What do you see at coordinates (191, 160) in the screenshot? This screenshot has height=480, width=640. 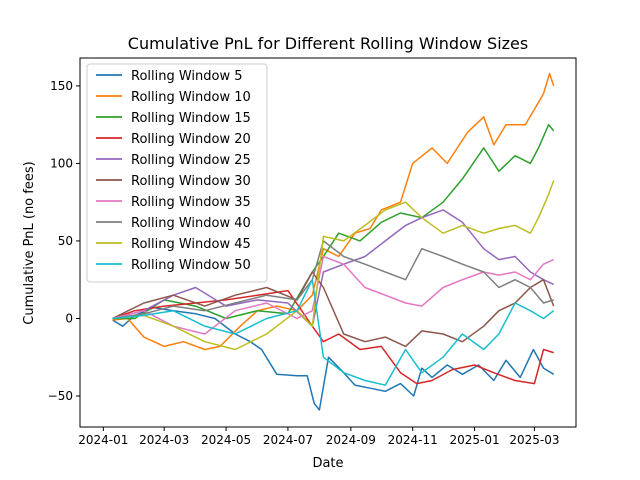 I see `legend-label: Rolling Window 25` at bounding box center [191, 160].